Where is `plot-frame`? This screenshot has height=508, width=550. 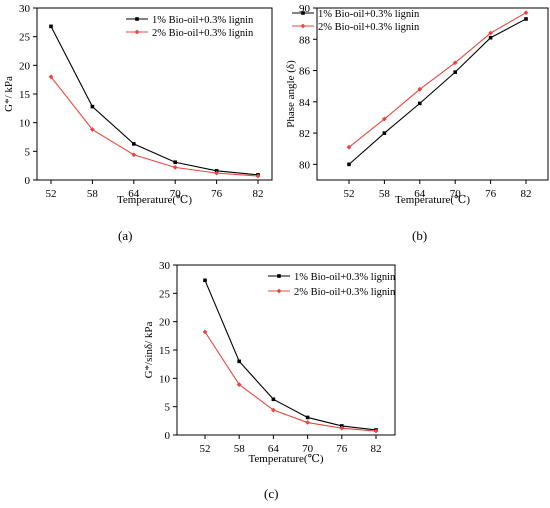
plot-frame is located at coordinates (432, 94).